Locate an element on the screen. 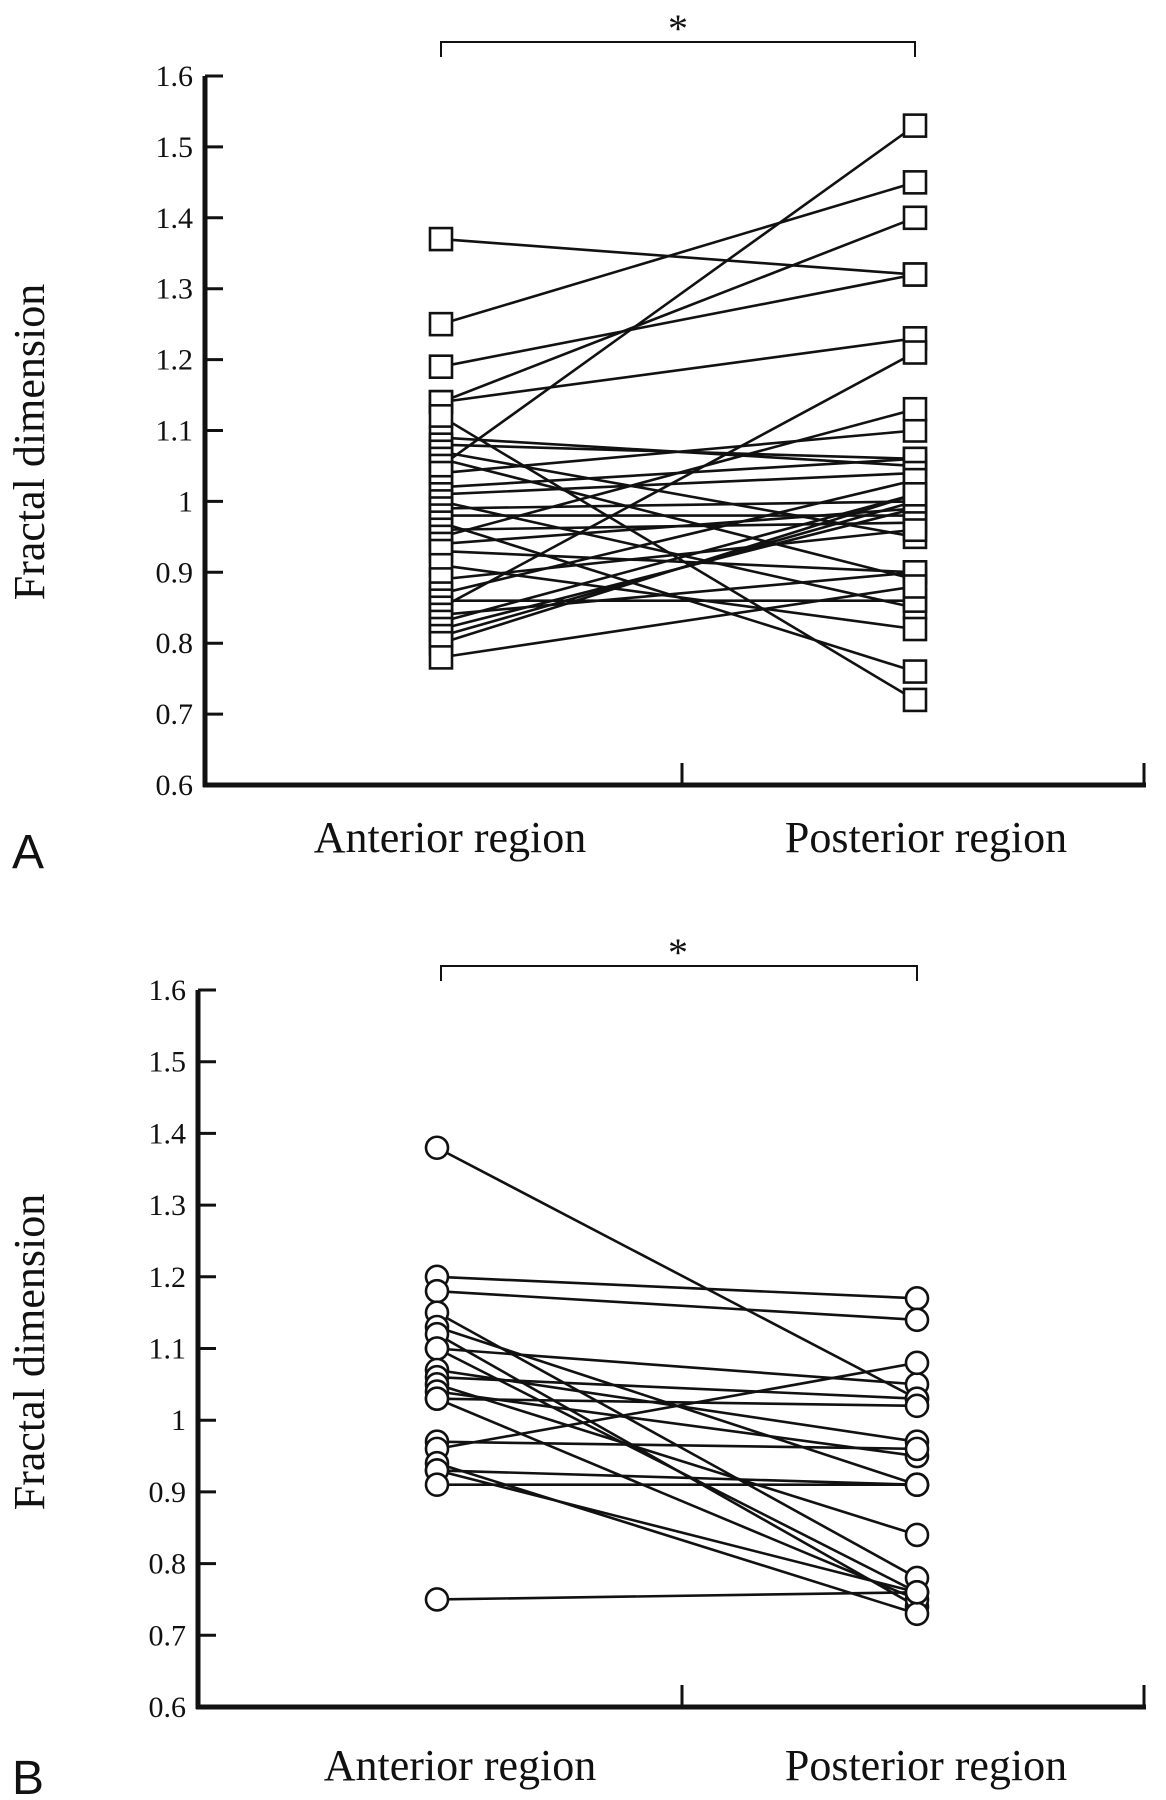 The width and height of the screenshot is (1166, 1800). markers is located at coordinates (677, 1381).